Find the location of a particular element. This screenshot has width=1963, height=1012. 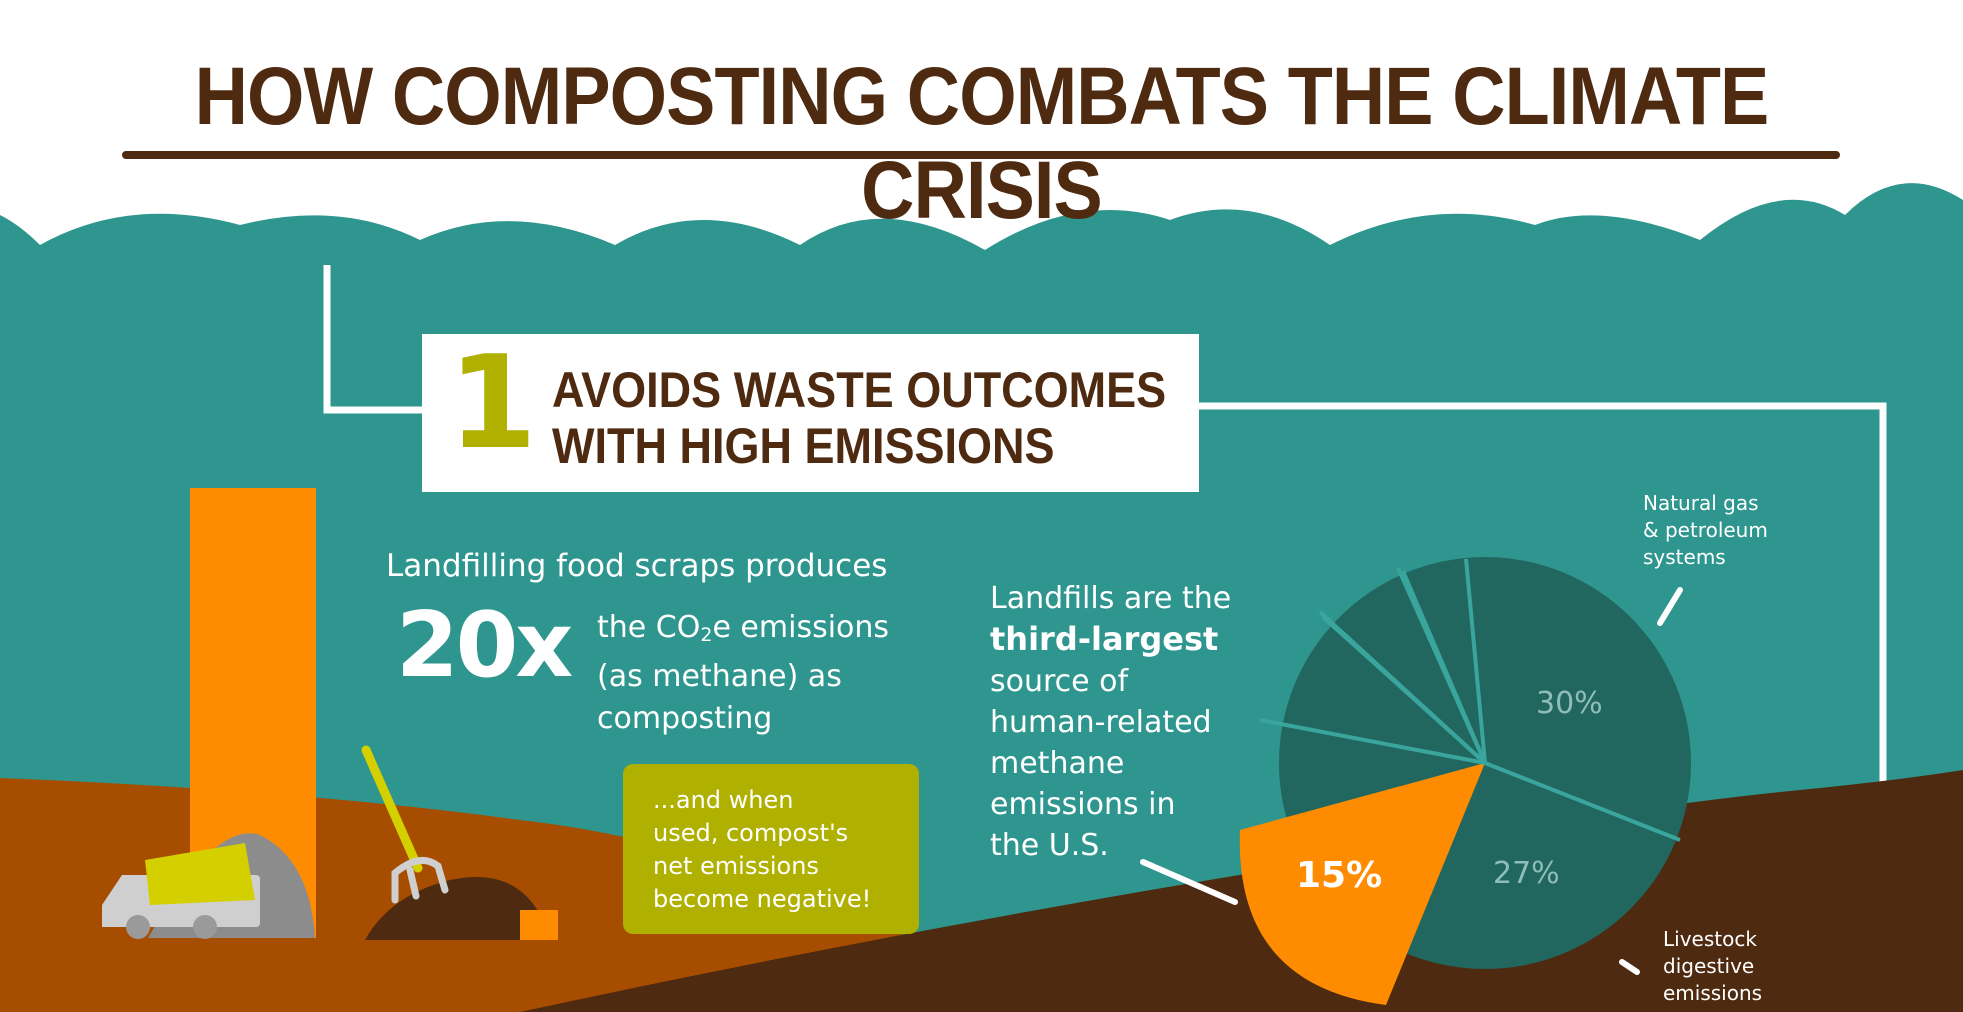

pointer-landfills is located at coordinates (1189, 882).